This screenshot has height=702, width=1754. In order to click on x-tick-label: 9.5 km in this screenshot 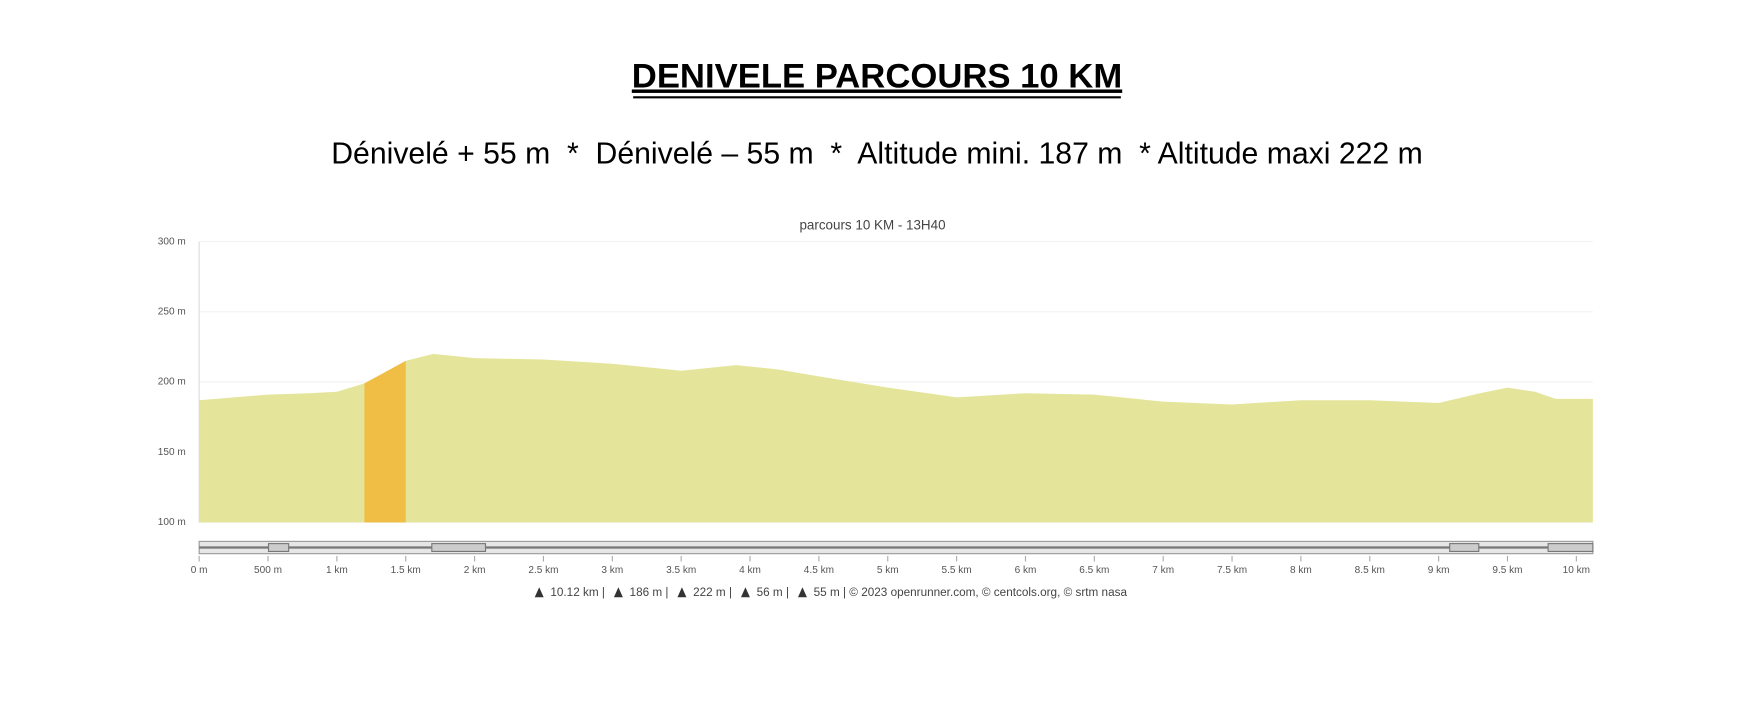, I will do `click(1507, 570)`.